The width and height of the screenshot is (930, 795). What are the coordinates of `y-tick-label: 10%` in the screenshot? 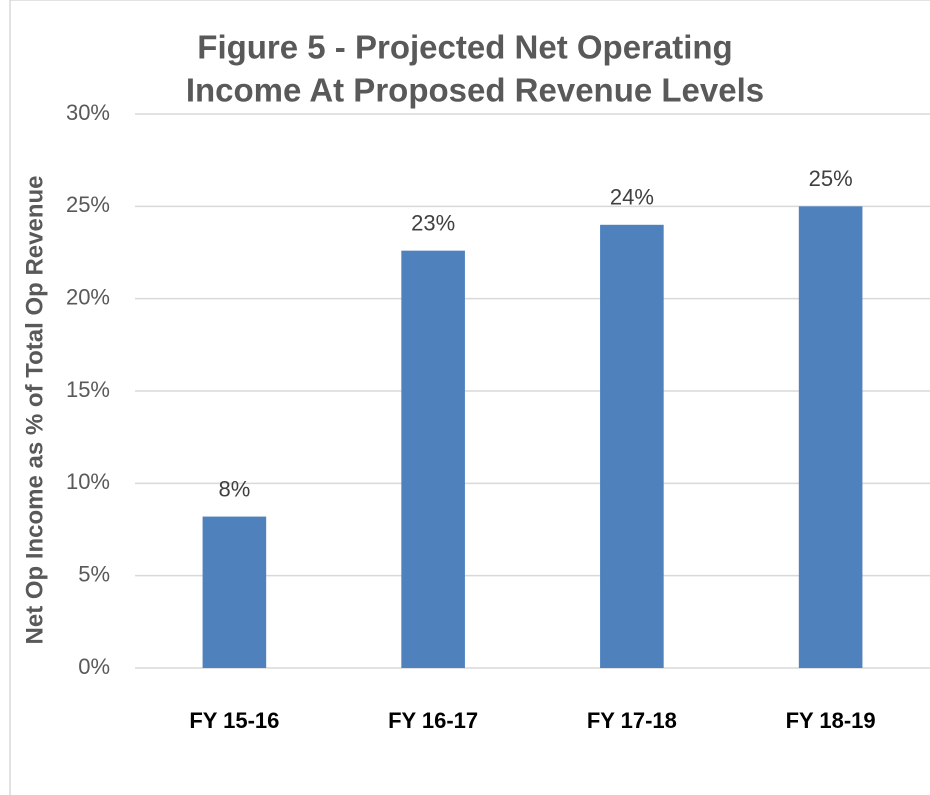 It's located at (88, 481).